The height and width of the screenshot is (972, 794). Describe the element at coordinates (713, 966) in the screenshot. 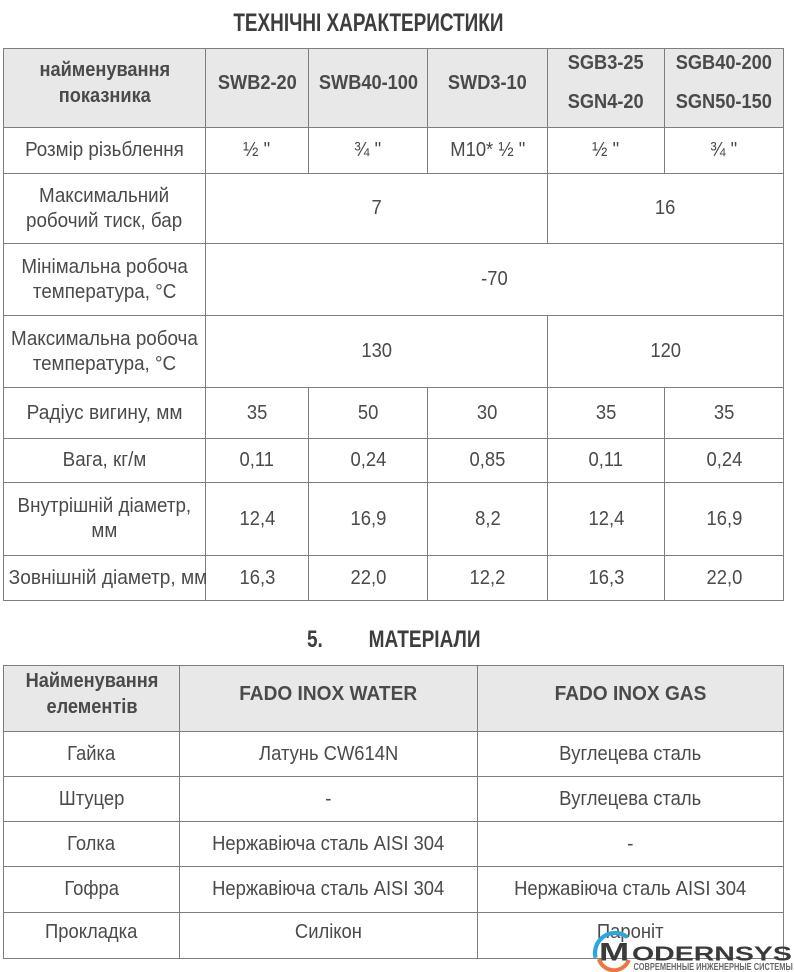

I see `svg-text: СОВРЕМЕННЫЕ ИНЖЕНЕРНЫЕ СИСТЕМЫ` at that location.